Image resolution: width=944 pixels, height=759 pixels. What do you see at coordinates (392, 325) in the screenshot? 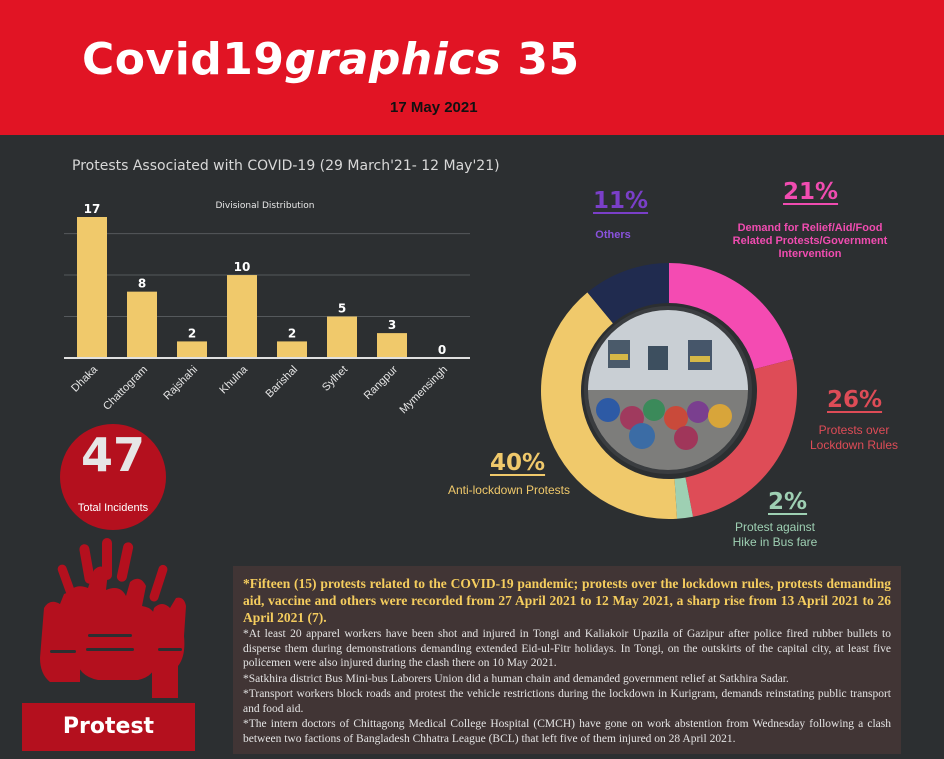
I see `bar-value-label: 3` at bounding box center [392, 325].